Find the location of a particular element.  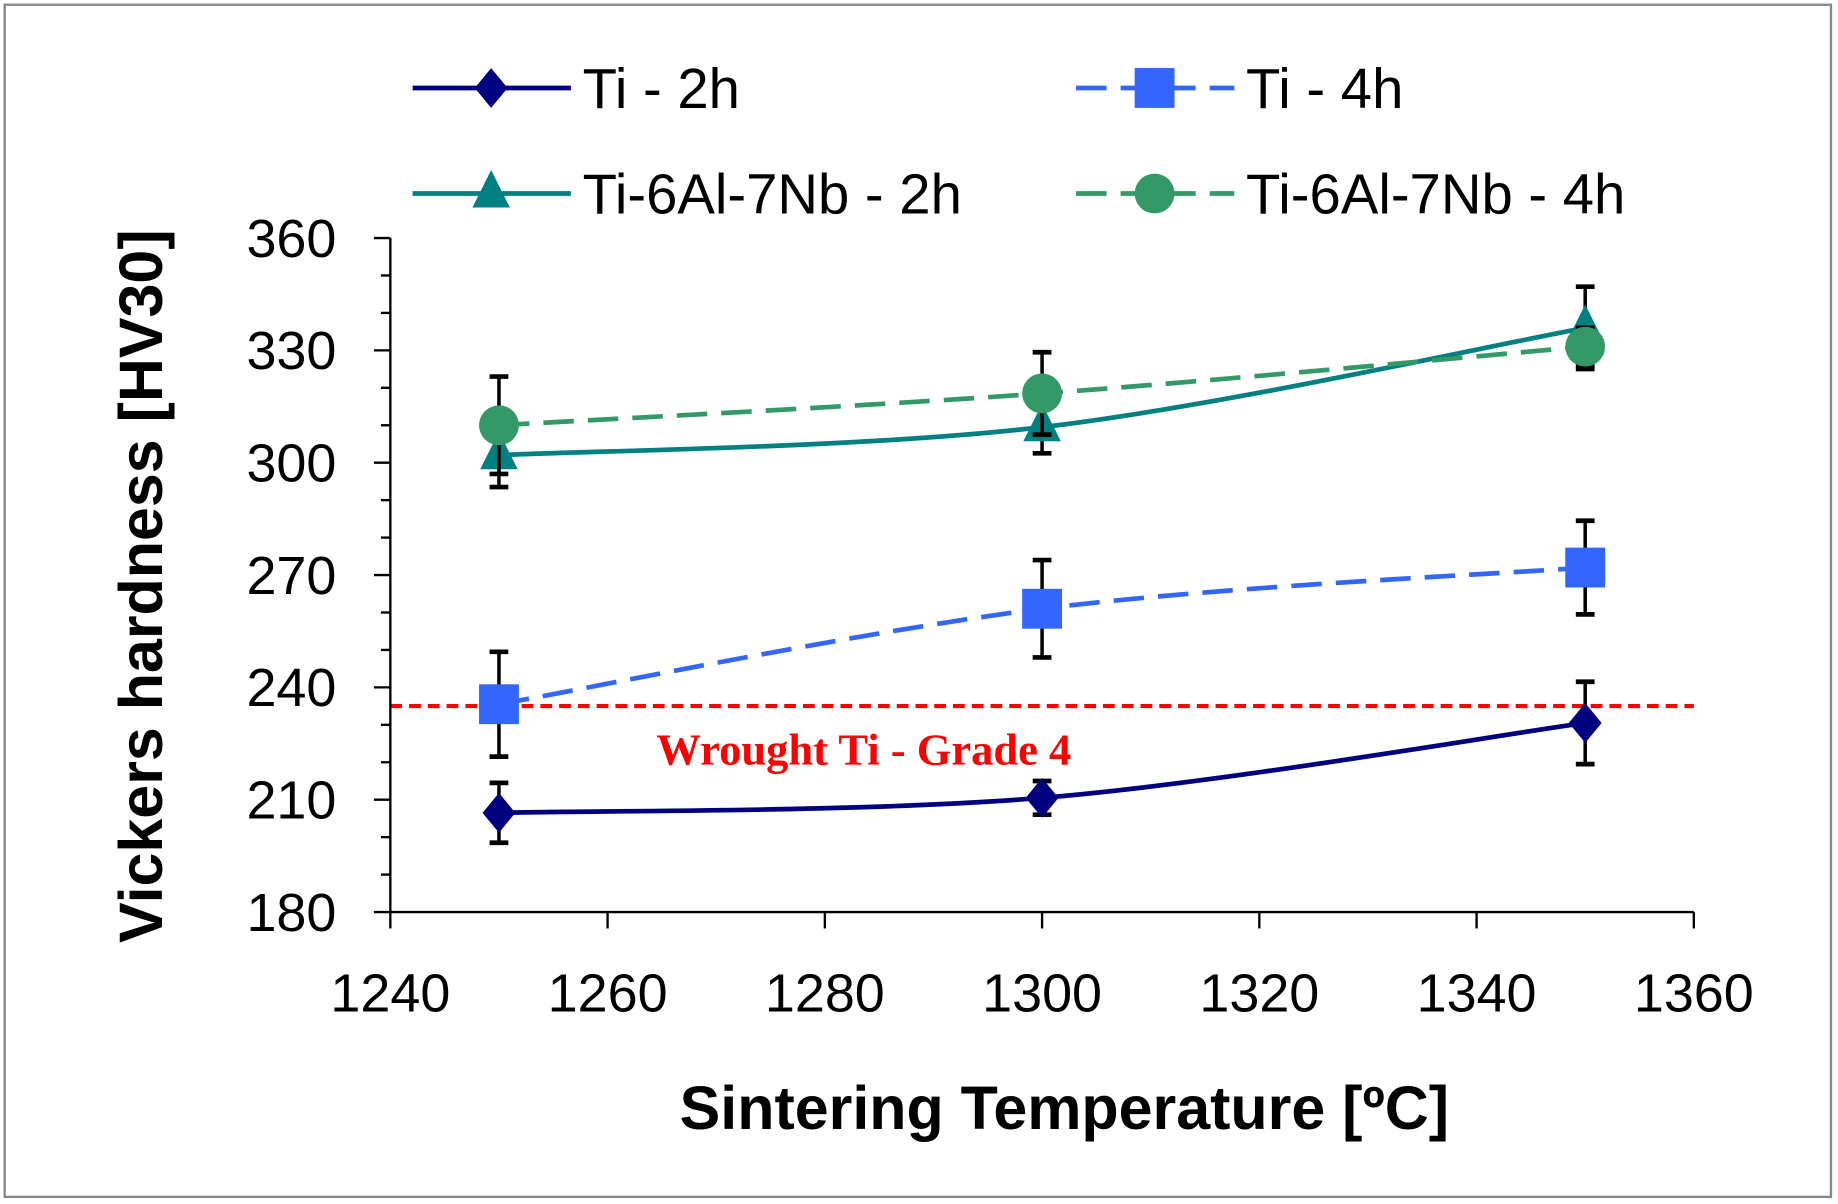

x-tick-label: 1340 is located at coordinates (1477, 994).